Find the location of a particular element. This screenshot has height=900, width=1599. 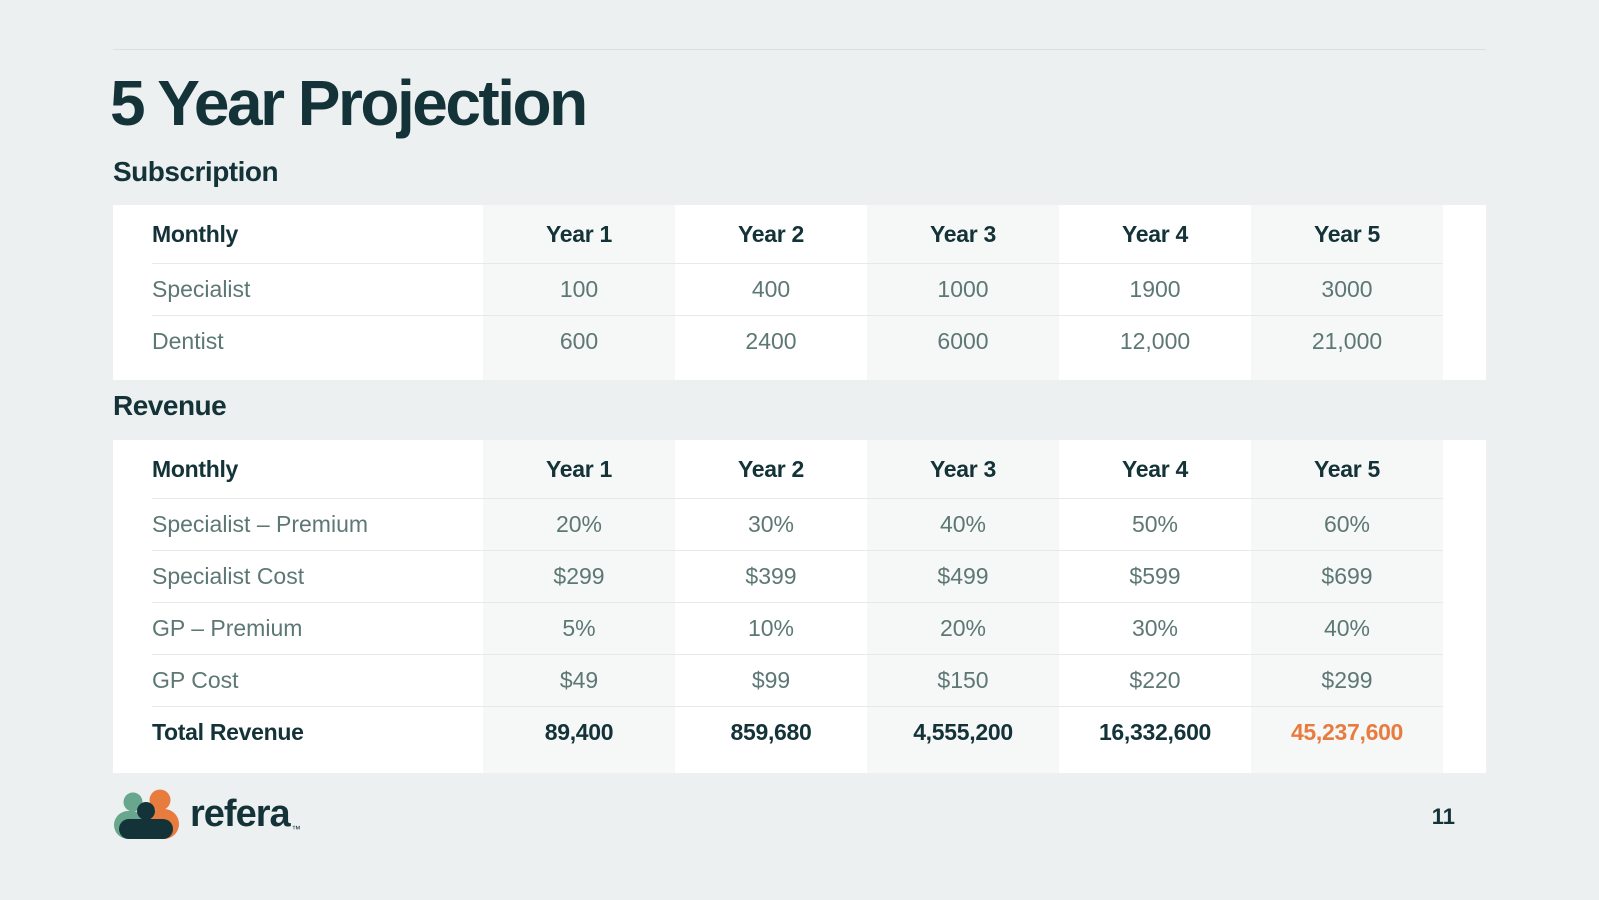

table-row: GP – Premium 5% 10% 20% 30% 40% is located at coordinates (799, 628).